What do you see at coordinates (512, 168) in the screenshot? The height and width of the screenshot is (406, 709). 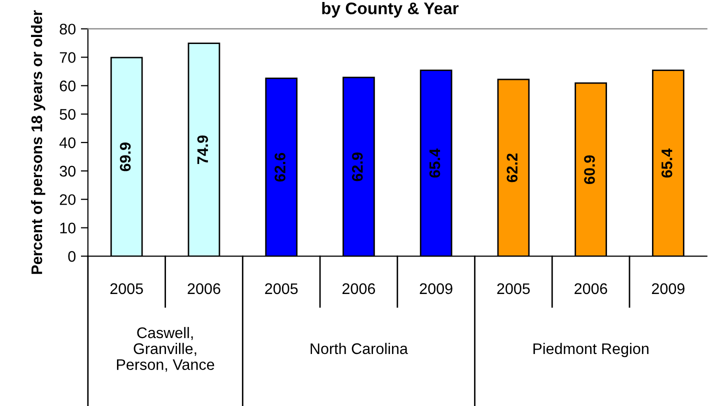 I see `data-label: 62.2` at bounding box center [512, 168].